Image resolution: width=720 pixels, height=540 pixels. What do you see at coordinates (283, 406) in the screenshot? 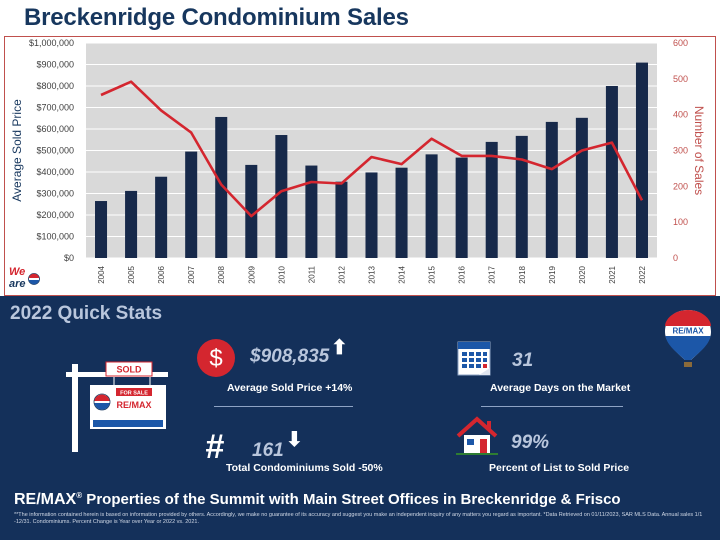
I see `divider-left` at bounding box center [283, 406].